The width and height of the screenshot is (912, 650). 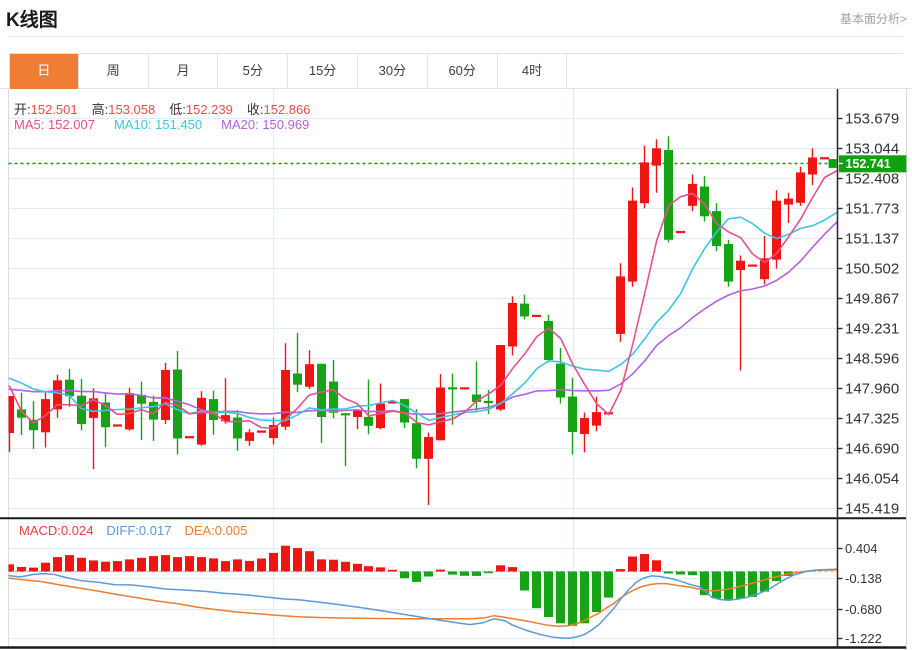 I want to click on svg-text: 151.773, so click(x=872, y=209).